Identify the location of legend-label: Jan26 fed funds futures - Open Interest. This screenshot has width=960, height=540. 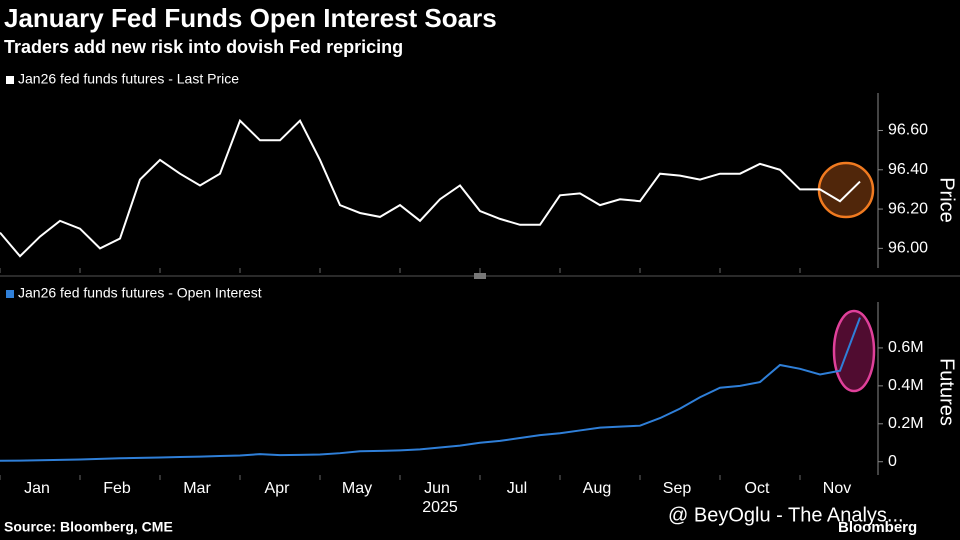
(140, 293).